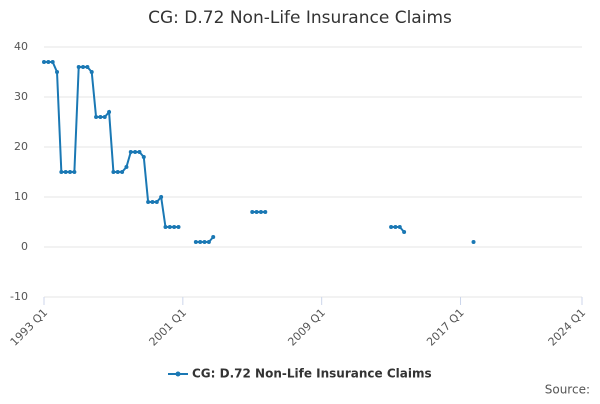 Image resolution: width=600 pixels, height=404 pixels. I want to click on x-tick-label: 2001 Q1, so click(168, 327).